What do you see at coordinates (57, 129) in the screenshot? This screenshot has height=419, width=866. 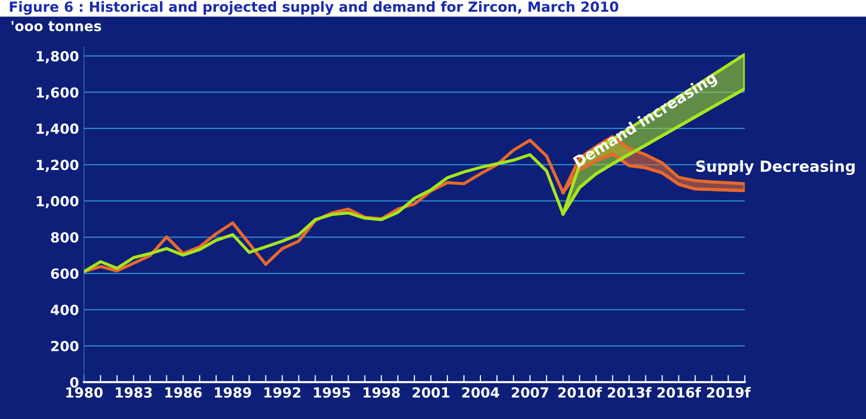 I see `y-tick-label: 1,400` at bounding box center [57, 129].